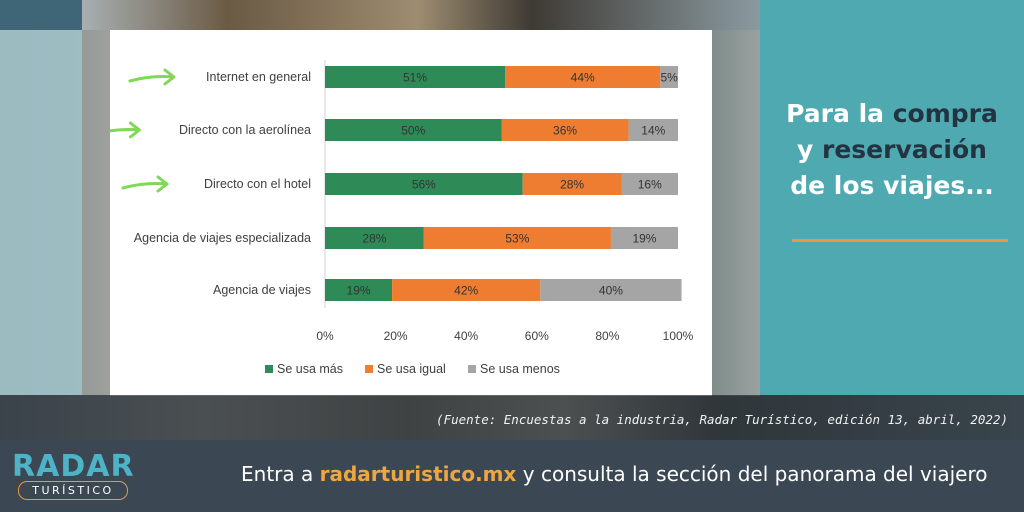 This screenshot has width=1024, height=512. Describe the element at coordinates (269, 369) in the screenshot. I see `legend-swatch-se-usa-mas` at that location.